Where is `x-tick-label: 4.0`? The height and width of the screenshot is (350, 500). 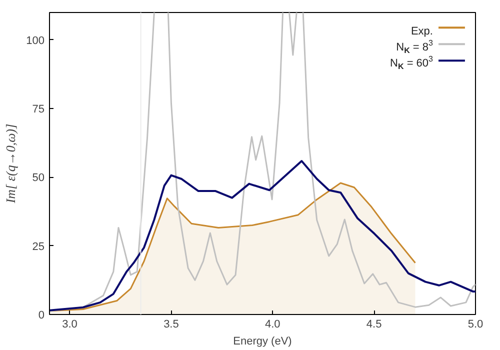
x-tick-label: 4.0 is located at coordinates (272, 324).